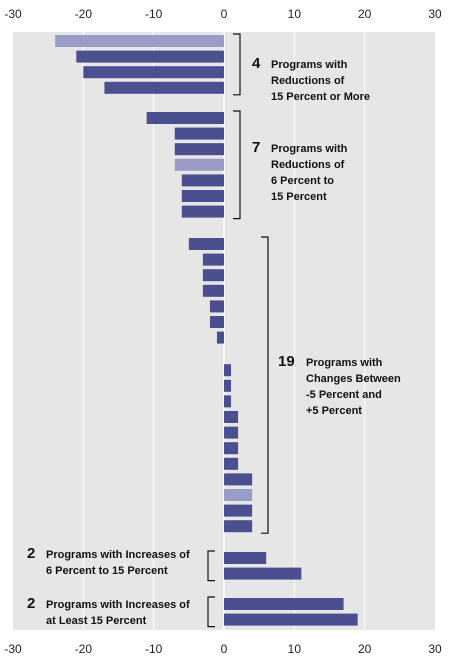 This screenshot has height=662, width=450. What do you see at coordinates (31, 553) in the screenshot?
I see `group-count-4: 2` at bounding box center [31, 553].